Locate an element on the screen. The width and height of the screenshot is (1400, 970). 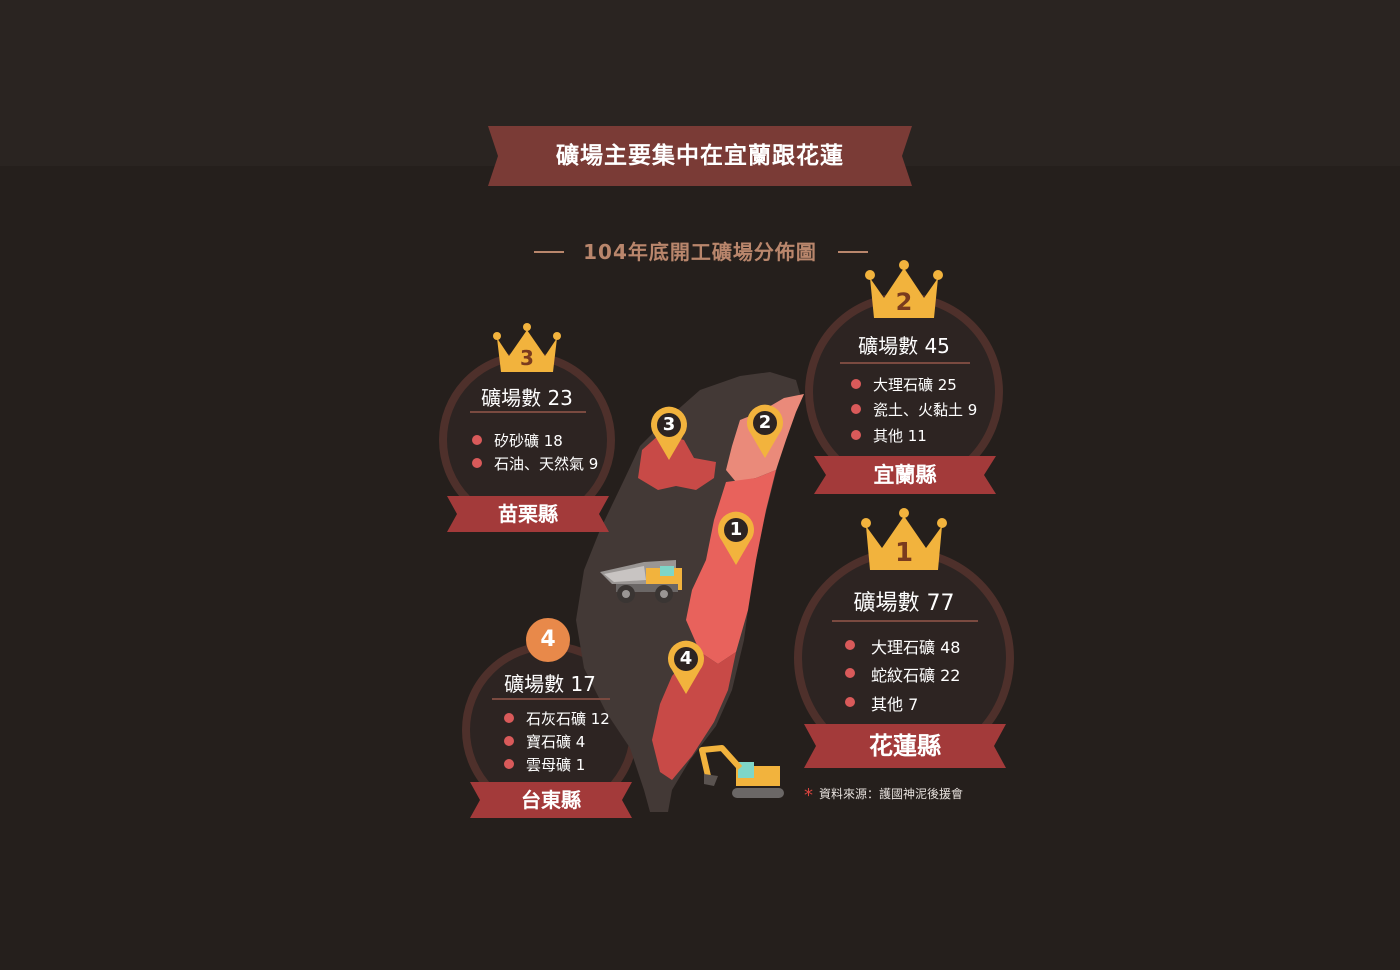
excavator-icon is located at coordinates (741, 771).